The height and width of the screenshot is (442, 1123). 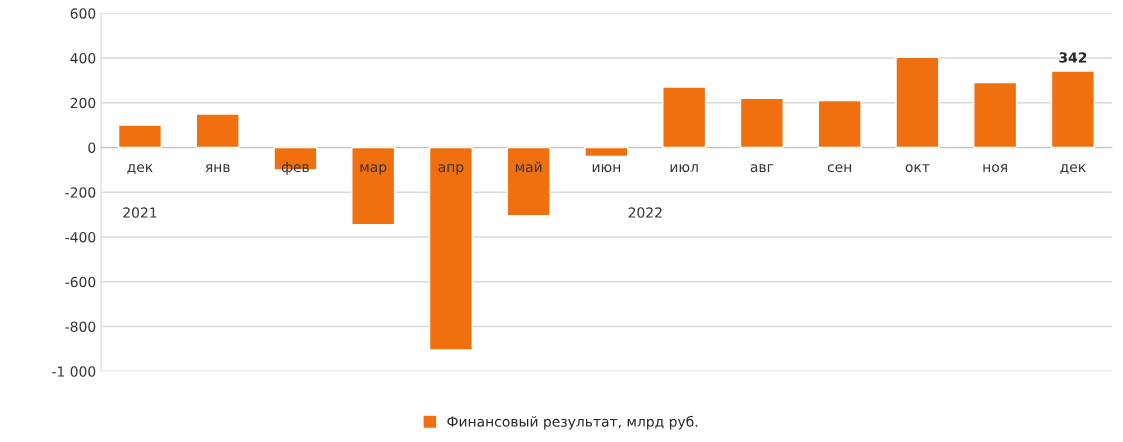 I want to click on data-label: 342, so click(x=1073, y=57).